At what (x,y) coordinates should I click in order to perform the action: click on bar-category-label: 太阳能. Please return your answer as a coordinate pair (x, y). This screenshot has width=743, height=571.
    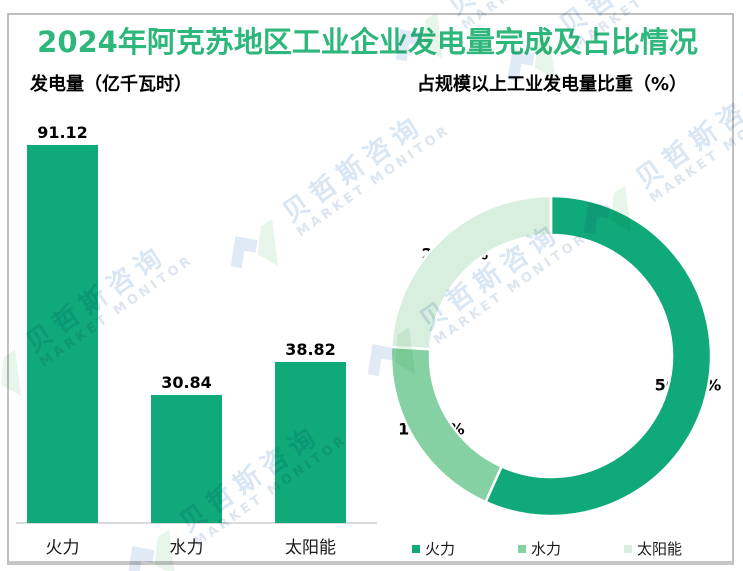
    Looking at the image, I should click on (310, 548).